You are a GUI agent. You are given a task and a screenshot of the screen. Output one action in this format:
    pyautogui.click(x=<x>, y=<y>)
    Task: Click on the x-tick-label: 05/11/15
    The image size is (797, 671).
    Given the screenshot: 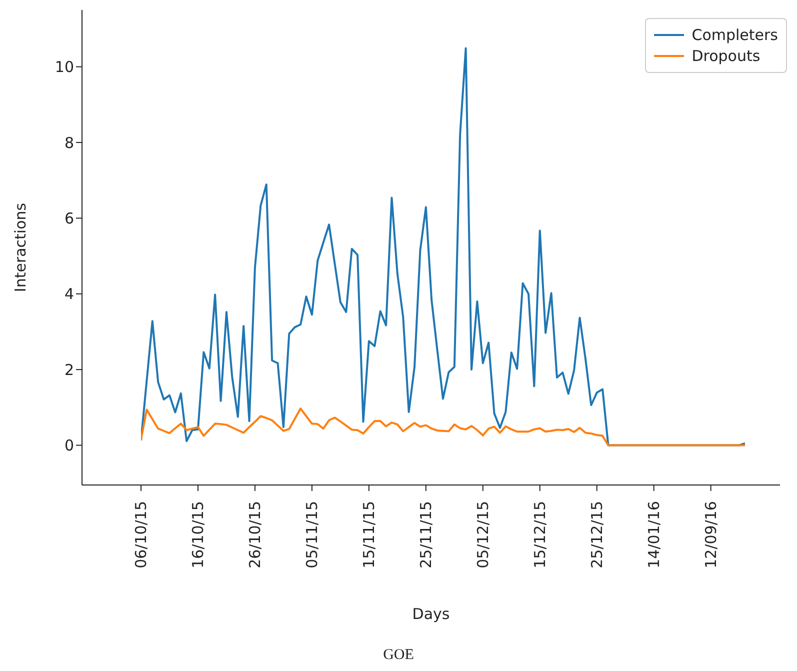 What is the action you would take?
    pyautogui.click(x=311, y=534)
    